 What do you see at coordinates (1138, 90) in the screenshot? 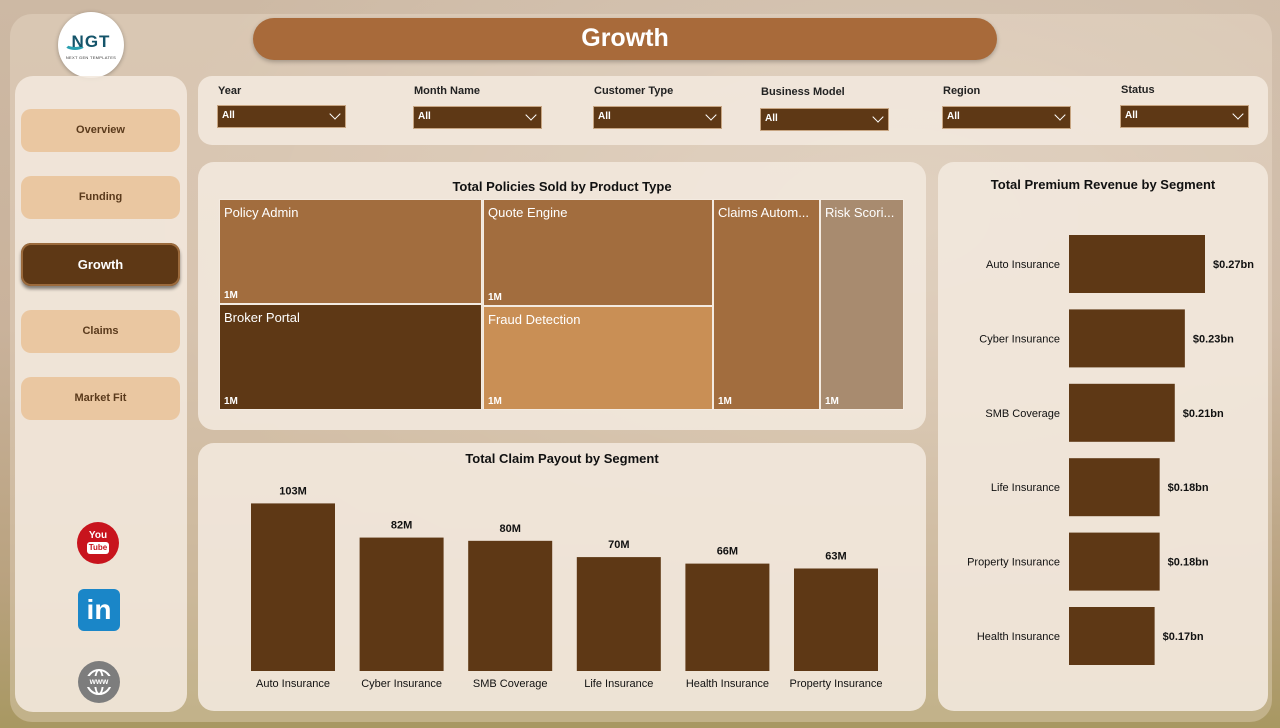
I see `filter-label: Status` at bounding box center [1138, 90].